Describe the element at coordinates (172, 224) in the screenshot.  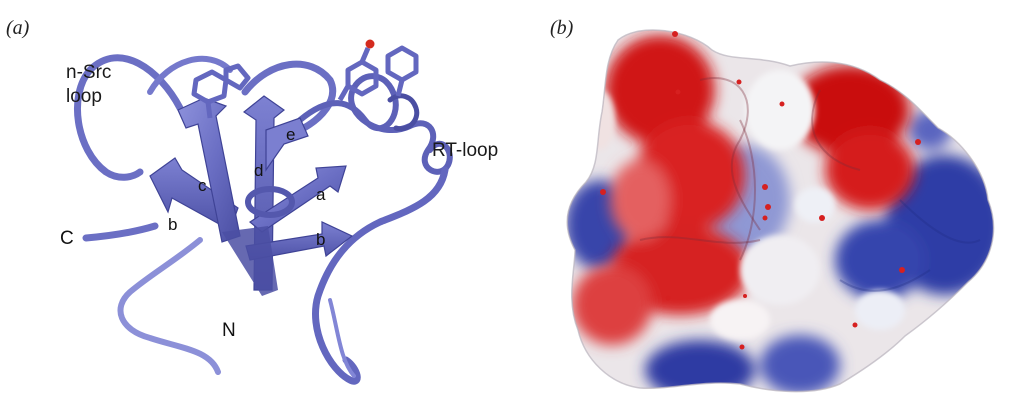
I see `strand-b-left-label: b` at that location.